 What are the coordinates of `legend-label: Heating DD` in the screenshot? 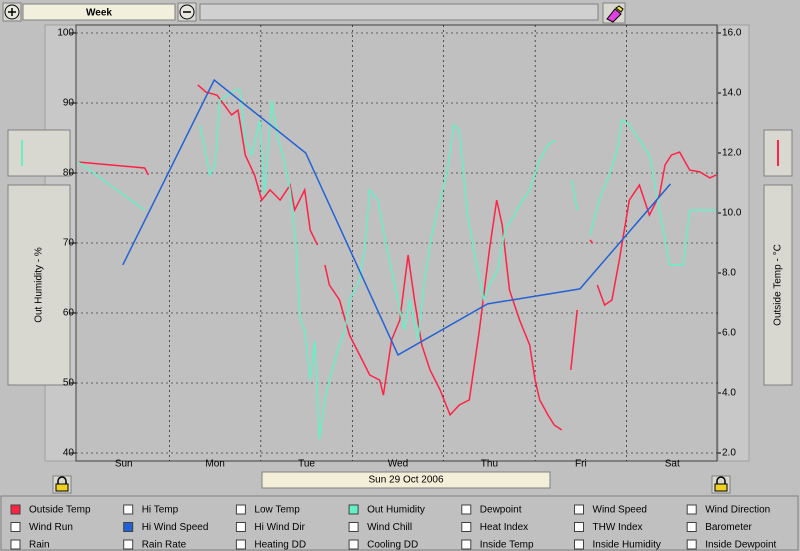 It's located at (280, 545).